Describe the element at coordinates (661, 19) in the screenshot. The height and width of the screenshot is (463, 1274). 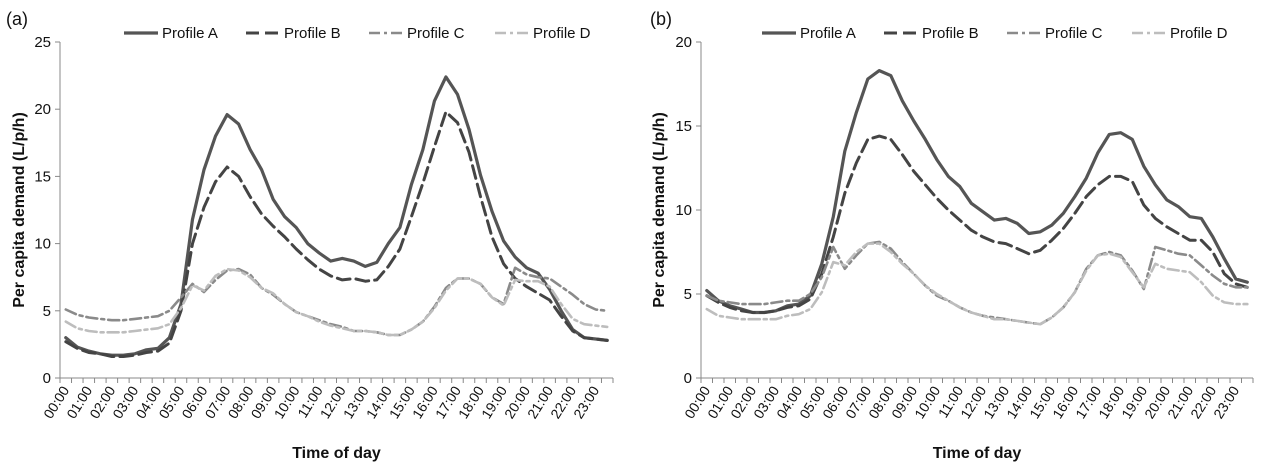
I see `panel-label: (b)` at that location.